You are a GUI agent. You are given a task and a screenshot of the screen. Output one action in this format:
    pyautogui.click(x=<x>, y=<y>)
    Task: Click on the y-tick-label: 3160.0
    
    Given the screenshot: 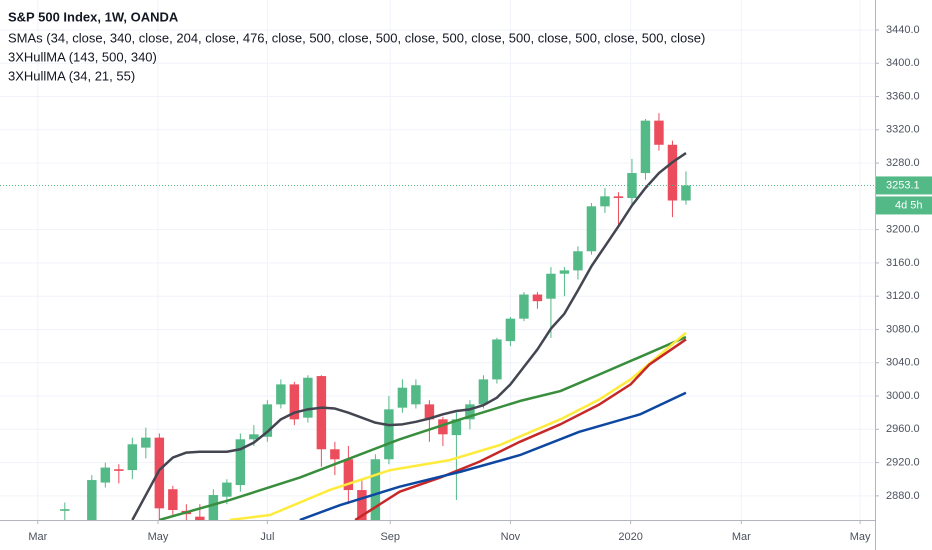 What is the action you would take?
    pyautogui.click(x=903, y=263)
    